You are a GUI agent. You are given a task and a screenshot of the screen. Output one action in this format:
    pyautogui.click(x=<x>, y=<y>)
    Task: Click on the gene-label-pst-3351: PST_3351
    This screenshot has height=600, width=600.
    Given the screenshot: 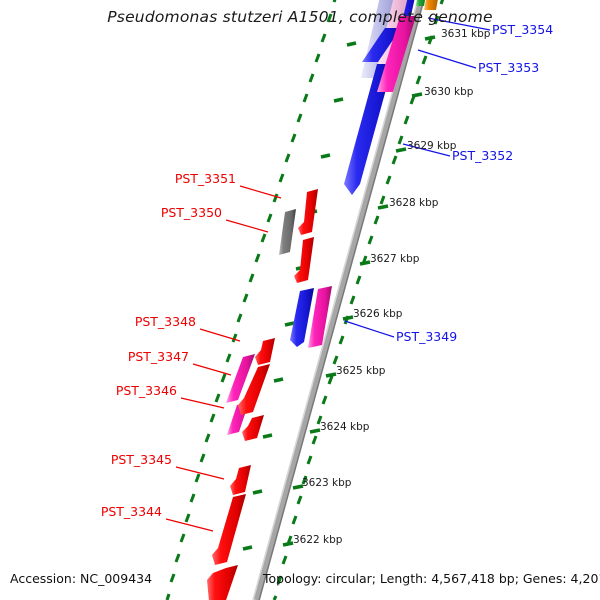 What is the action you would take?
    pyautogui.click(x=205, y=178)
    